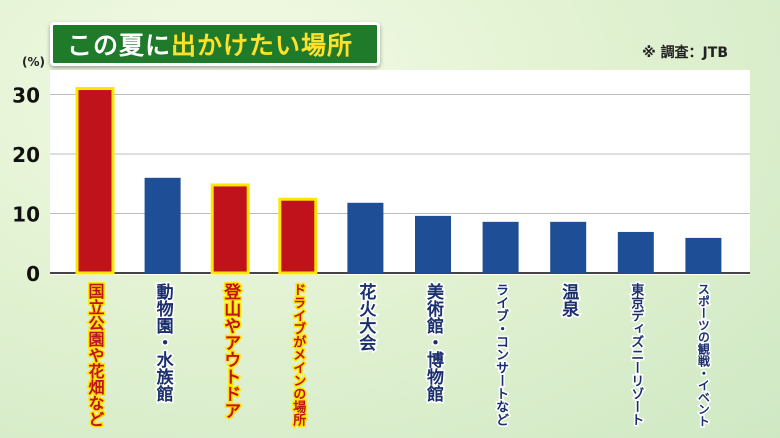 The image size is (780, 438). I want to click on category-label-2: 動物園・水族館, so click(164, 342).